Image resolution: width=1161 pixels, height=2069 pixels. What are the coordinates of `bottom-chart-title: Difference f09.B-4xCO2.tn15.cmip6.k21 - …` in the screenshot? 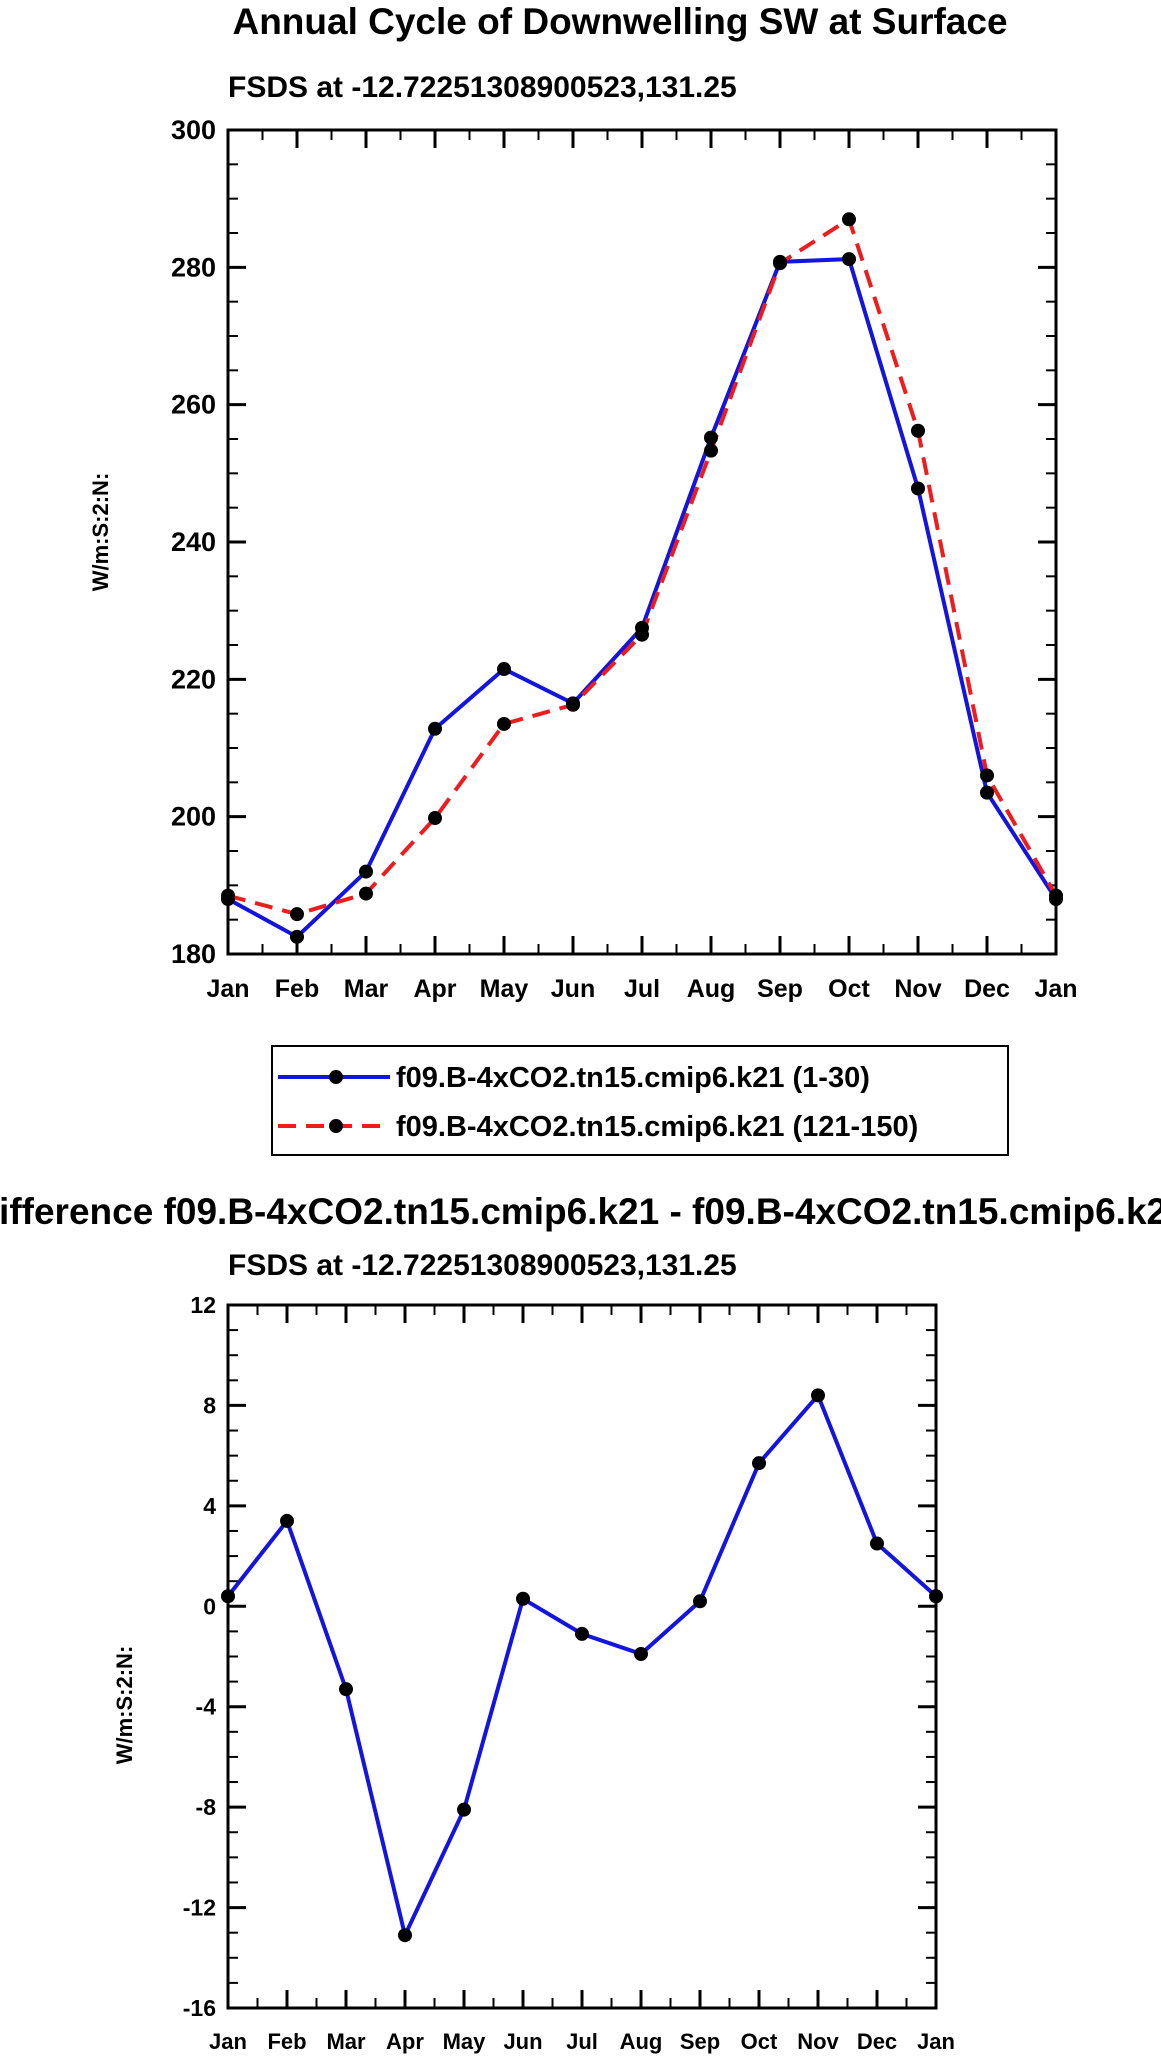 It's located at (580, 1211).